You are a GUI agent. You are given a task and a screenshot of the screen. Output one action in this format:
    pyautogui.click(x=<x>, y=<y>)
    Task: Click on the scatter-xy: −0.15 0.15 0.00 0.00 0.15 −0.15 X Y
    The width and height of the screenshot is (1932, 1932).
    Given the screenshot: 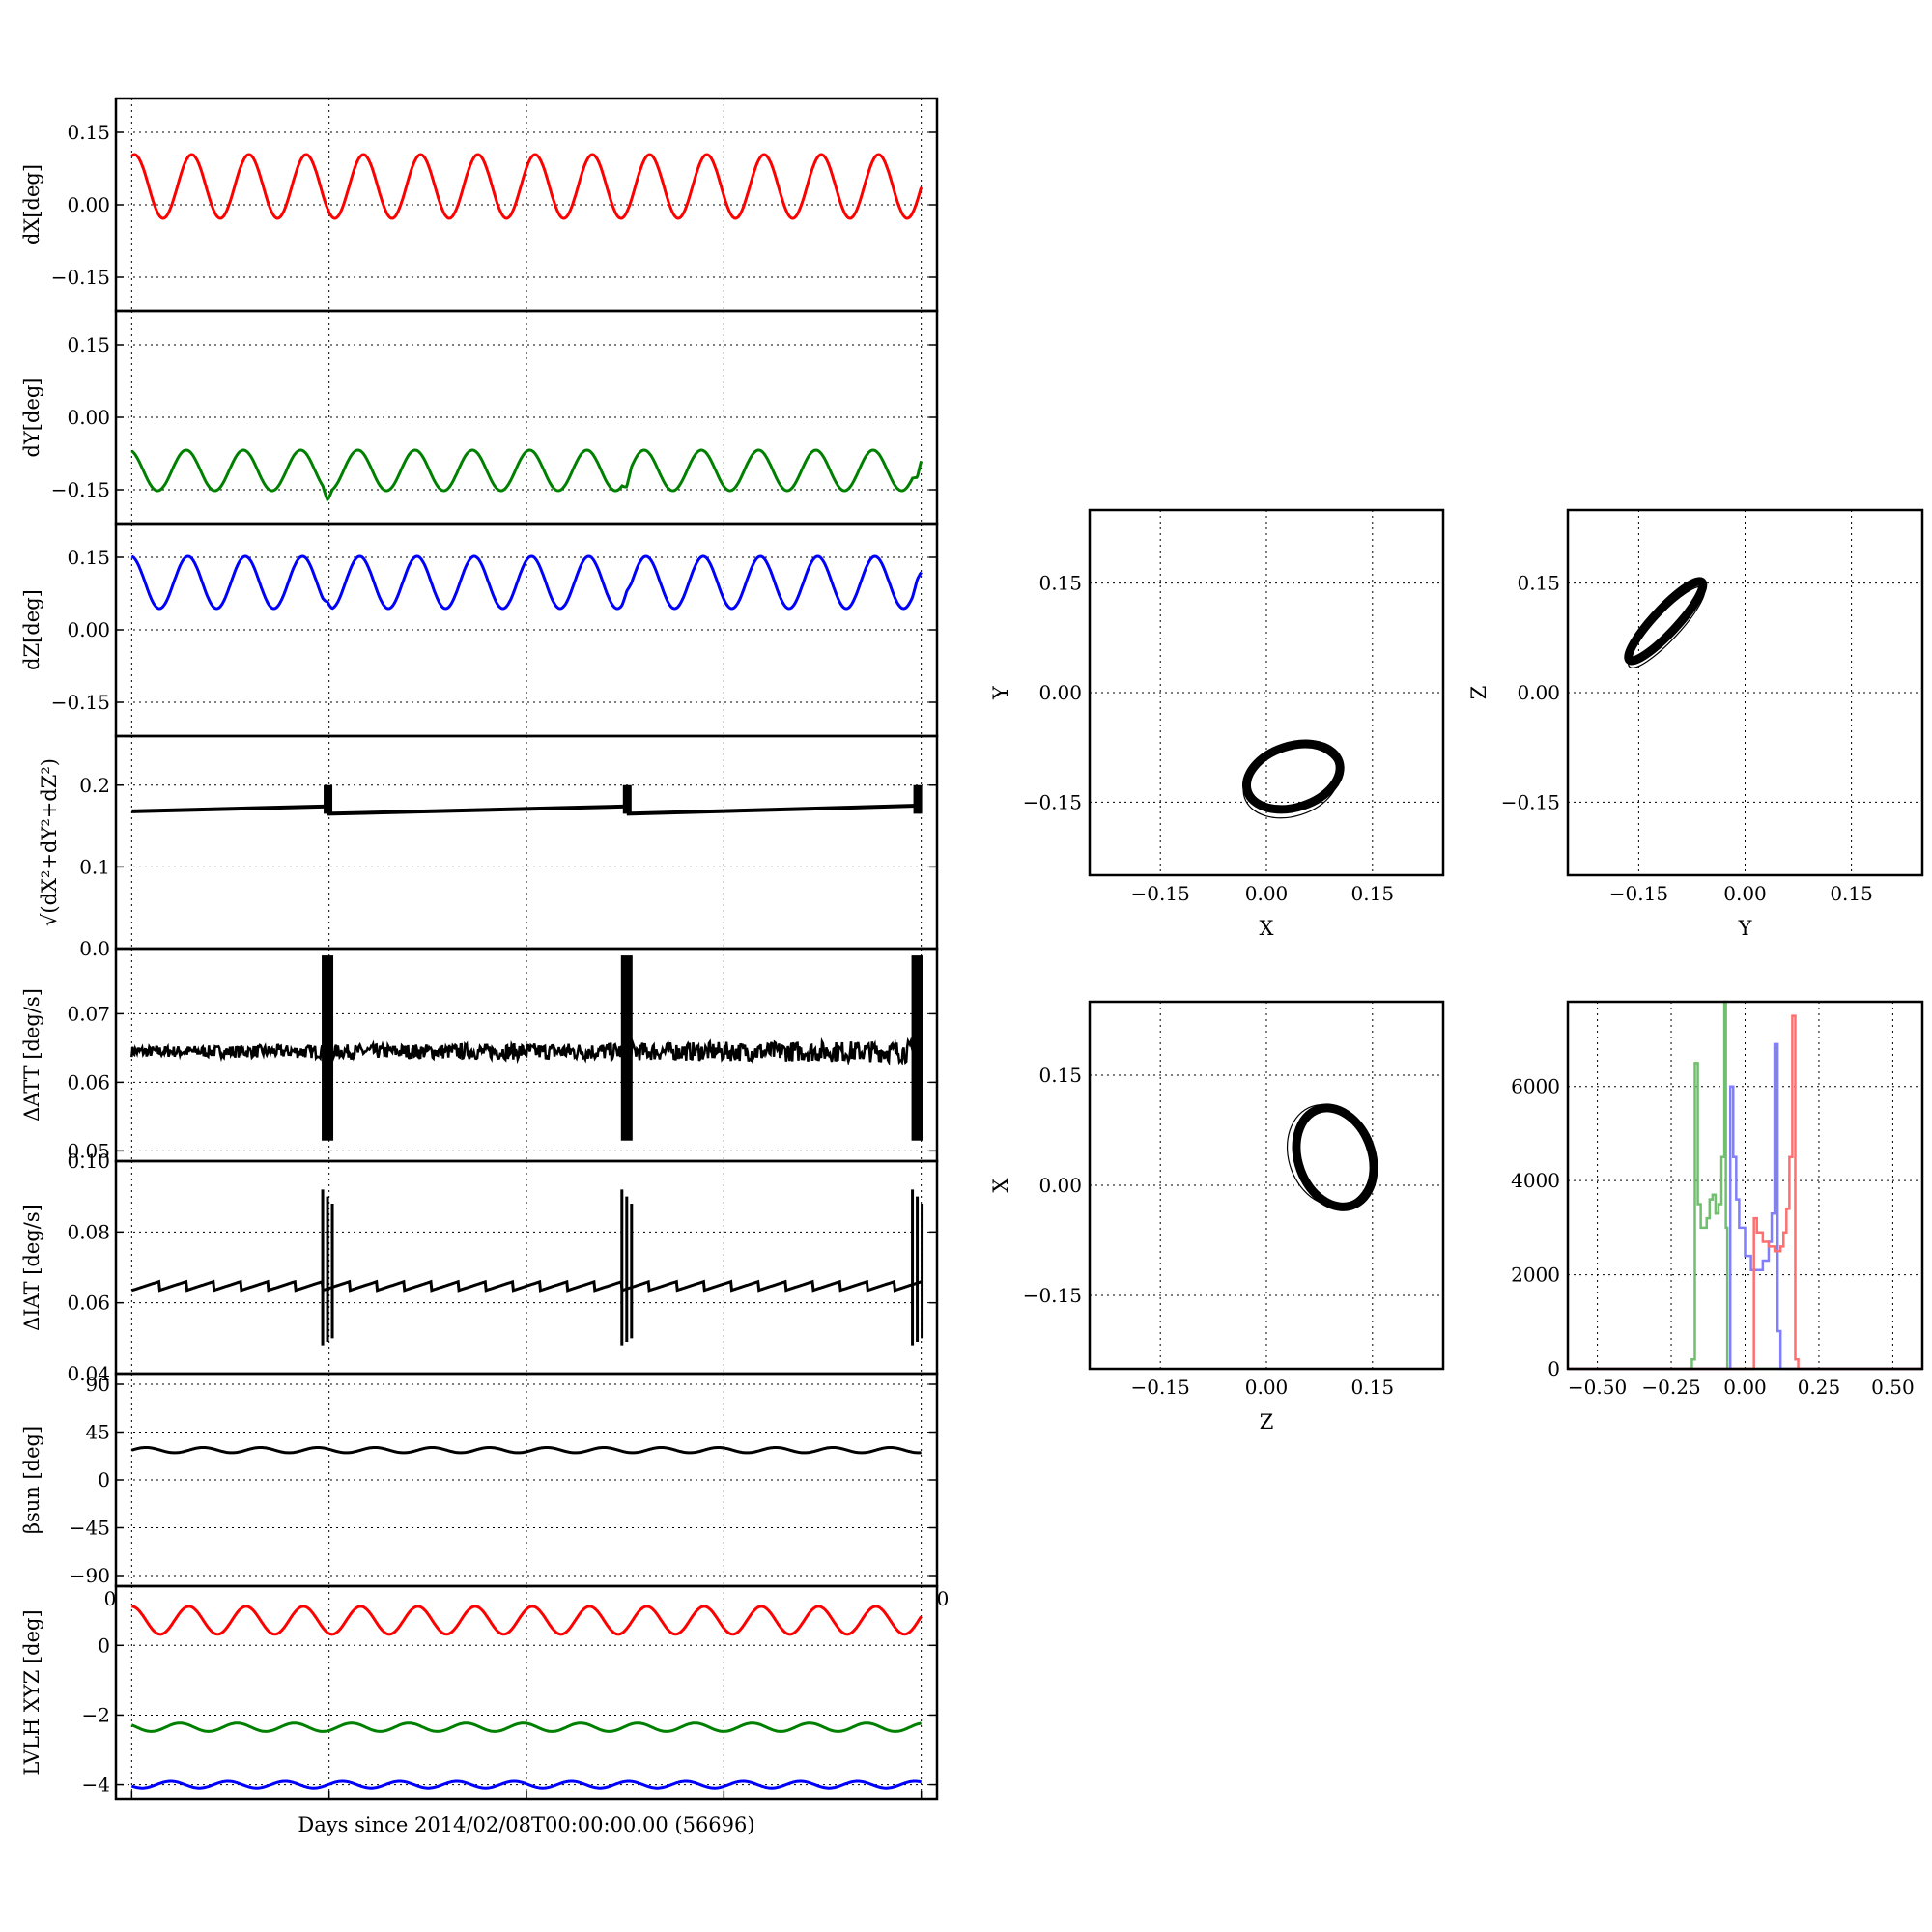 What is the action you would take?
    pyautogui.click(x=1217, y=724)
    